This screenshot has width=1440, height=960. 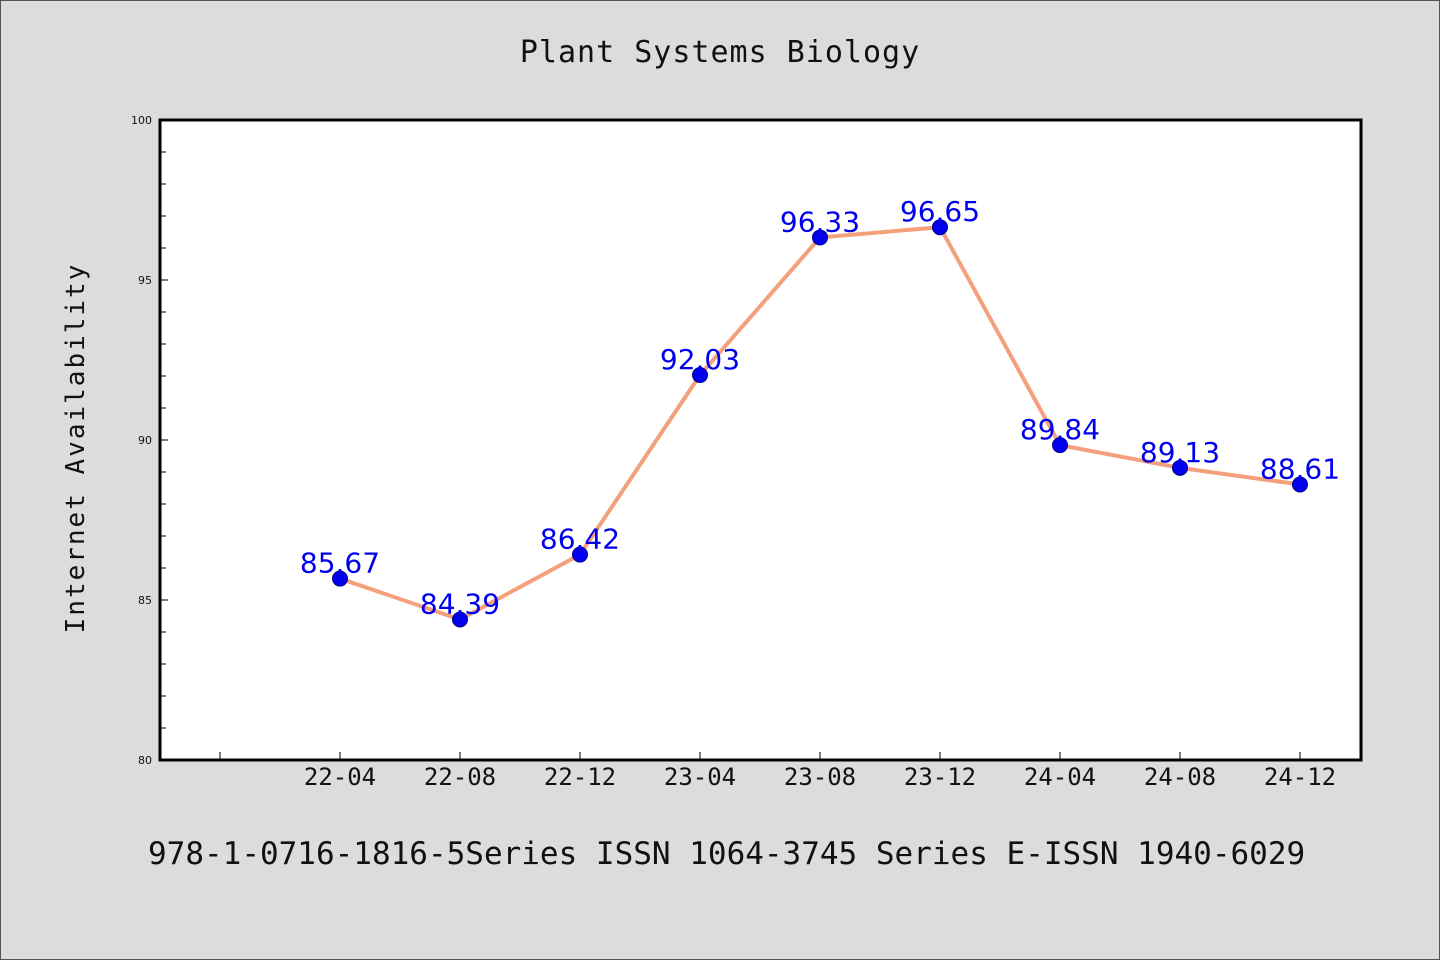 What do you see at coordinates (1180, 777) in the screenshot?
I see `x-tick-label: 24-08` at bounding box center [1180, 777].